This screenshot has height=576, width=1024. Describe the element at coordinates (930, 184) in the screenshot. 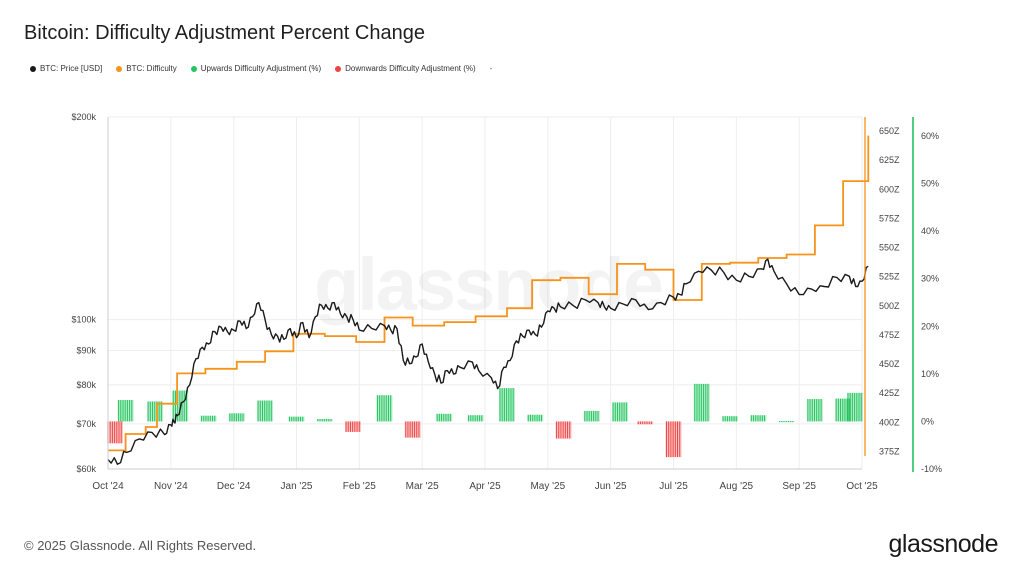

I see `adjustment-tick-label: 50%` at that location.